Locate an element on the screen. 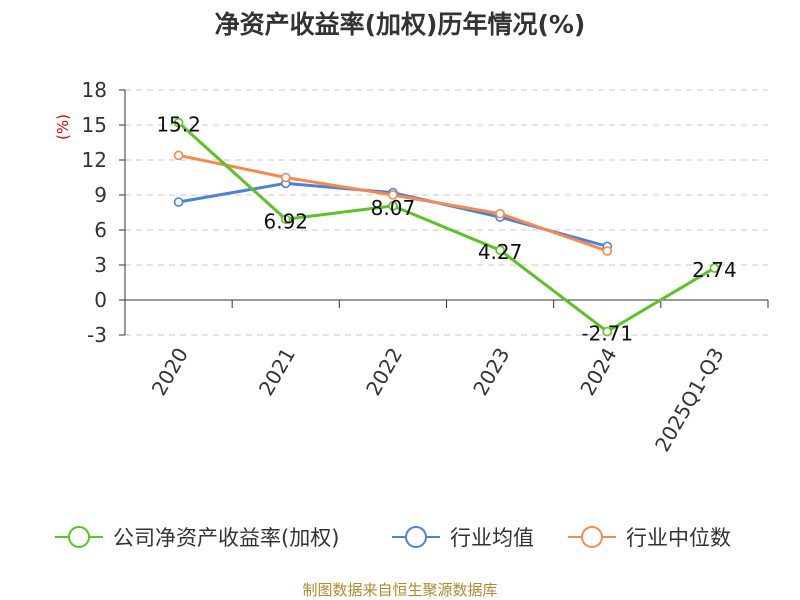 This screenshot has width=800, height=600. y-tick-label: 6 is located at coordinates (100, 230).